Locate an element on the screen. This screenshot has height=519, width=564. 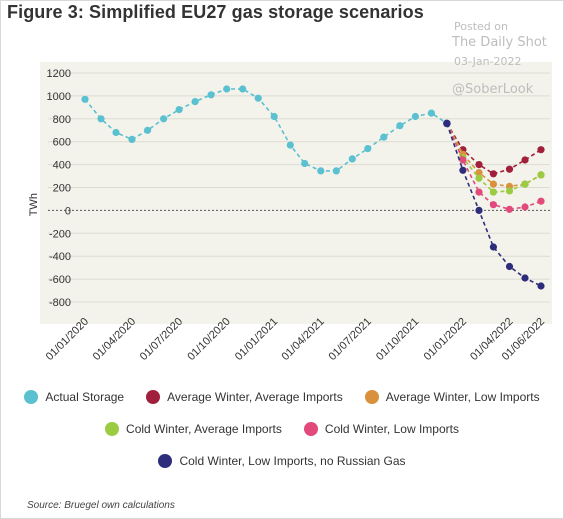
x-tick-label: 01/01/2020 is located at coordinates (67, 339).